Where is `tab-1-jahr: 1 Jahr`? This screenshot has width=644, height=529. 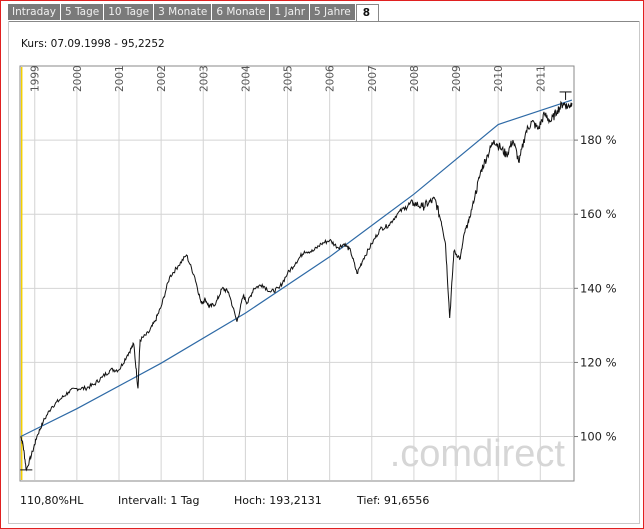 tab-1-jahr: 1 Jahr is located at coordinates (290, 12).